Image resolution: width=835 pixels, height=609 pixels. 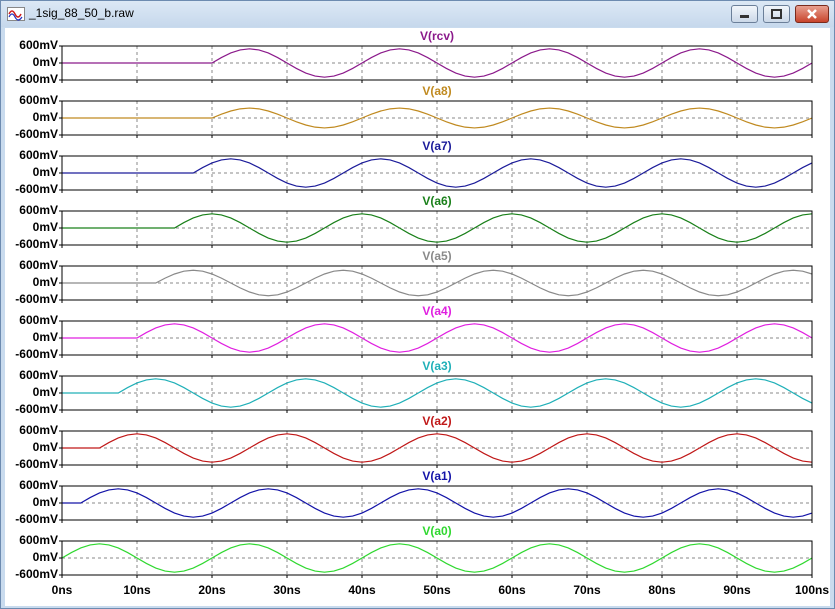 I want to click on pane-title: V(a0), so click(x=436, y=531).